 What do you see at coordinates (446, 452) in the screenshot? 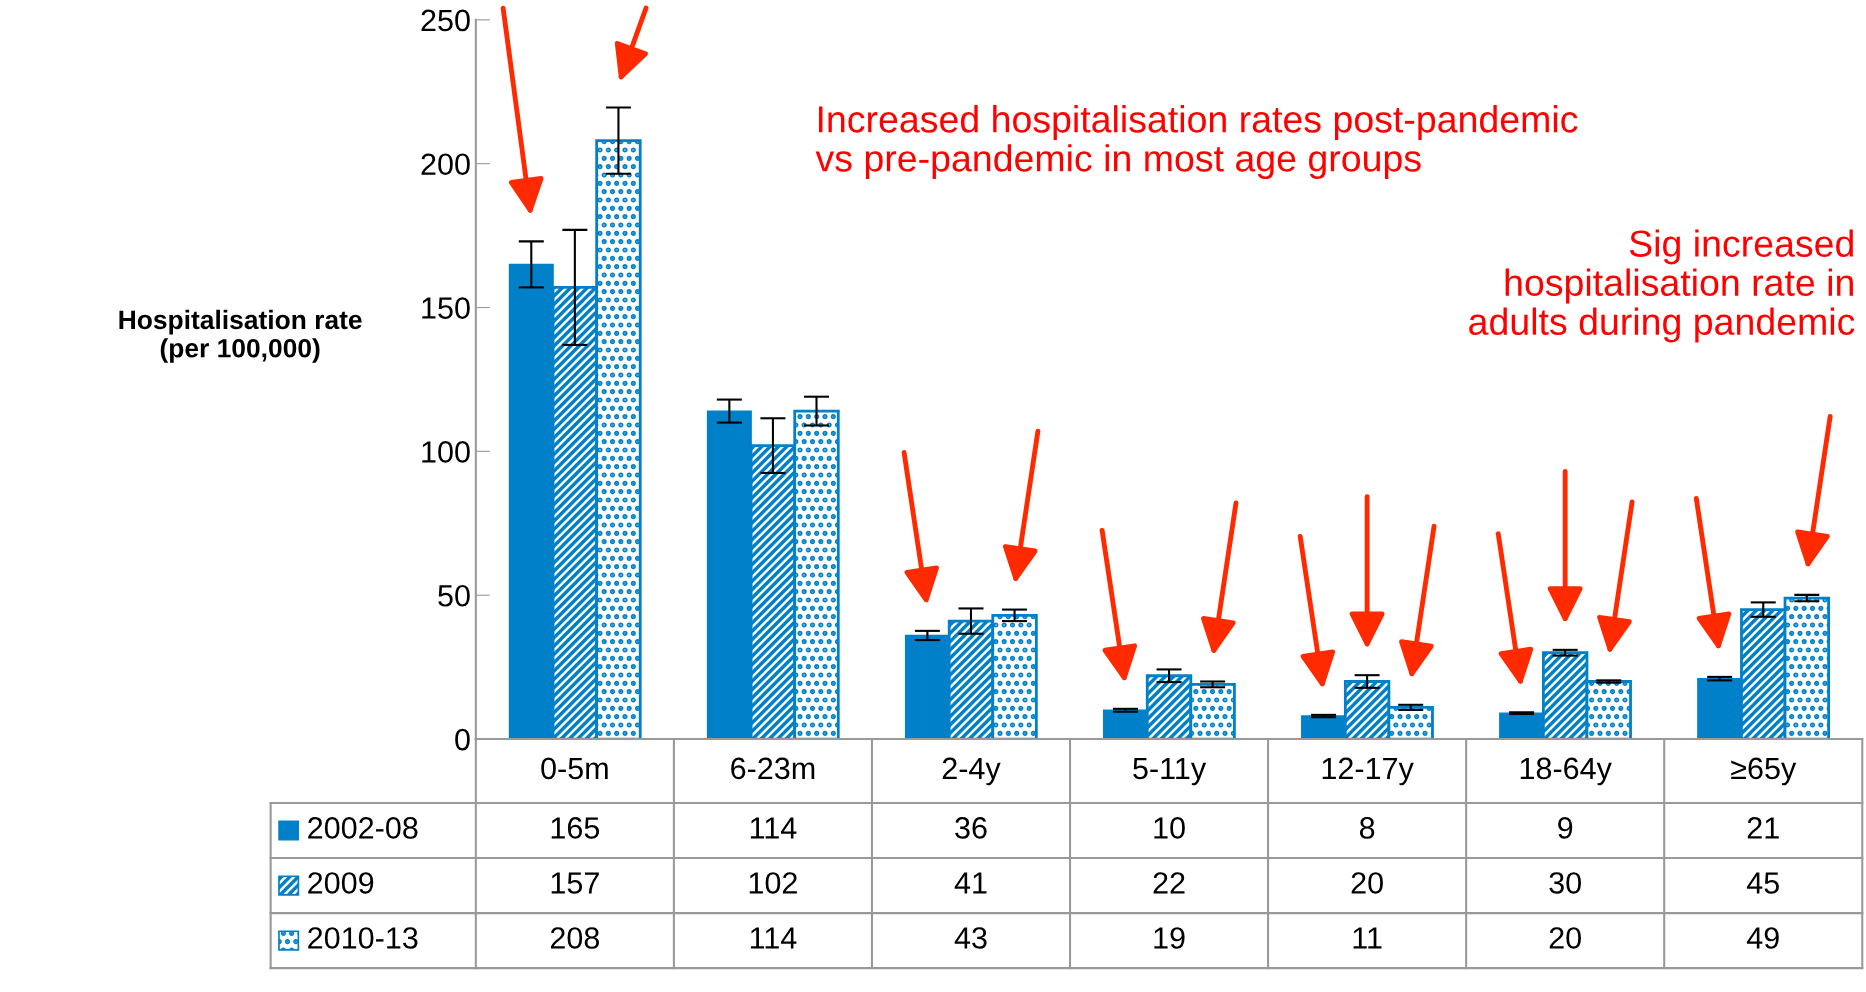
I see `y-tick-label: 100` at bounding box center [446, 452].